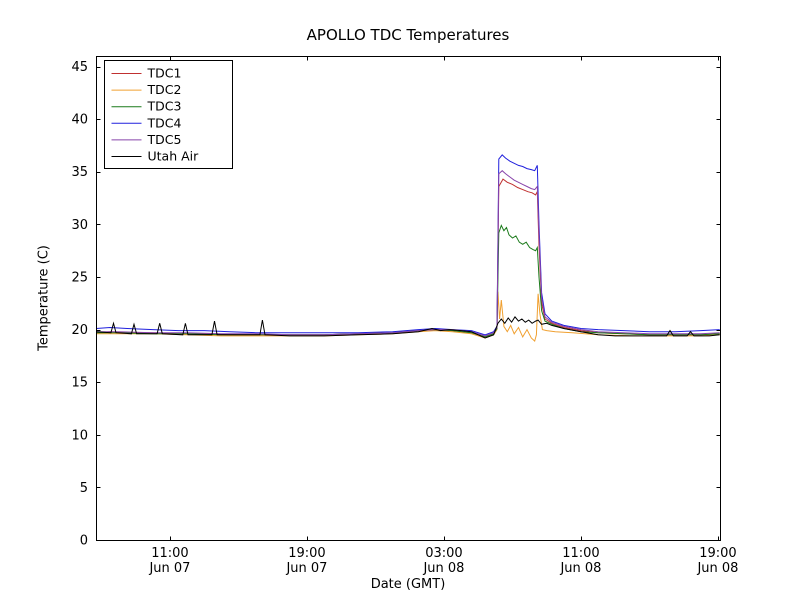  What do you see at coordinates (79, 277) in the screenshot?
I see `y-tick-label: 25` at bounding box center [79, 277].